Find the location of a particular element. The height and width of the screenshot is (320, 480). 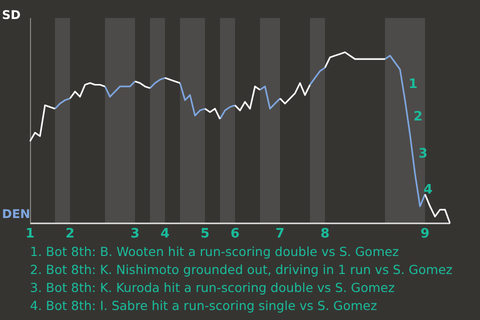

x-tick-label: 2 is located at coordinates (70, 234).